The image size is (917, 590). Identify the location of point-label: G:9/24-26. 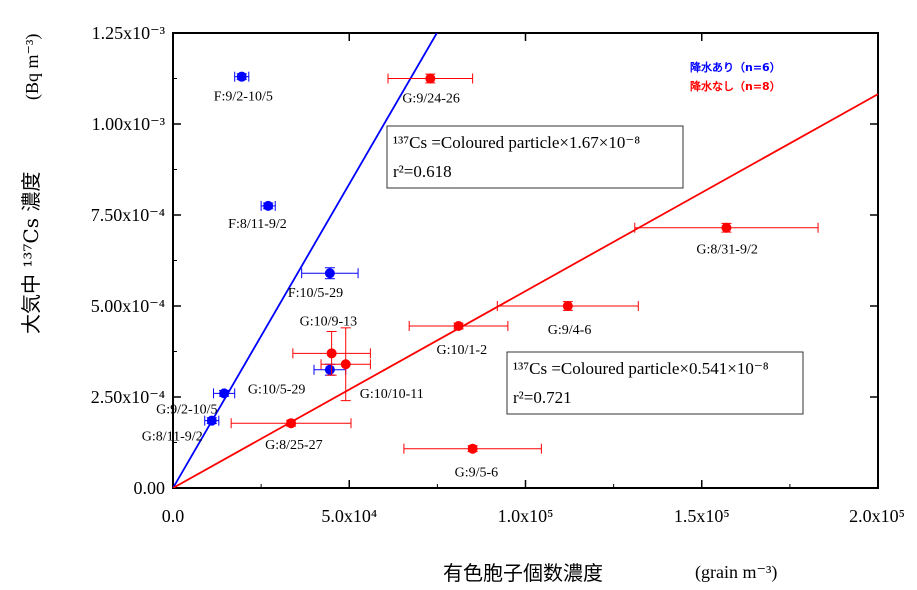
(431, 99).